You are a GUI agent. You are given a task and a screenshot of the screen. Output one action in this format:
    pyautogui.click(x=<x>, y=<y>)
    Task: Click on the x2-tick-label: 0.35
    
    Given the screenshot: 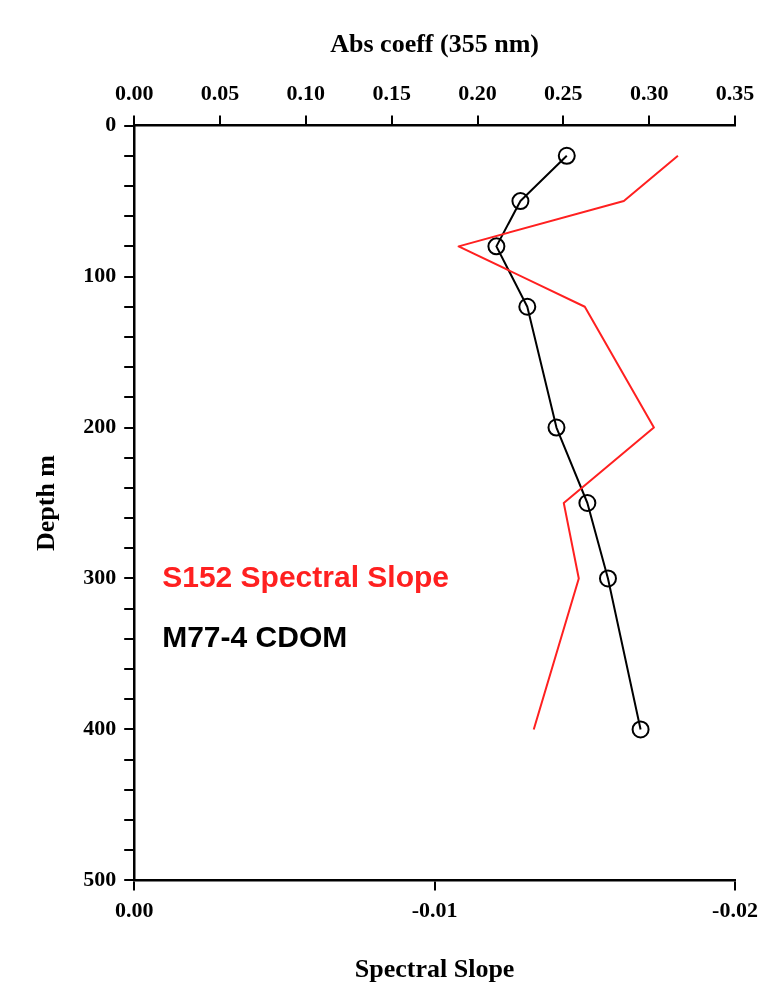 What is the action you would take?
    pyautogui.click(x=735, y=93)
    